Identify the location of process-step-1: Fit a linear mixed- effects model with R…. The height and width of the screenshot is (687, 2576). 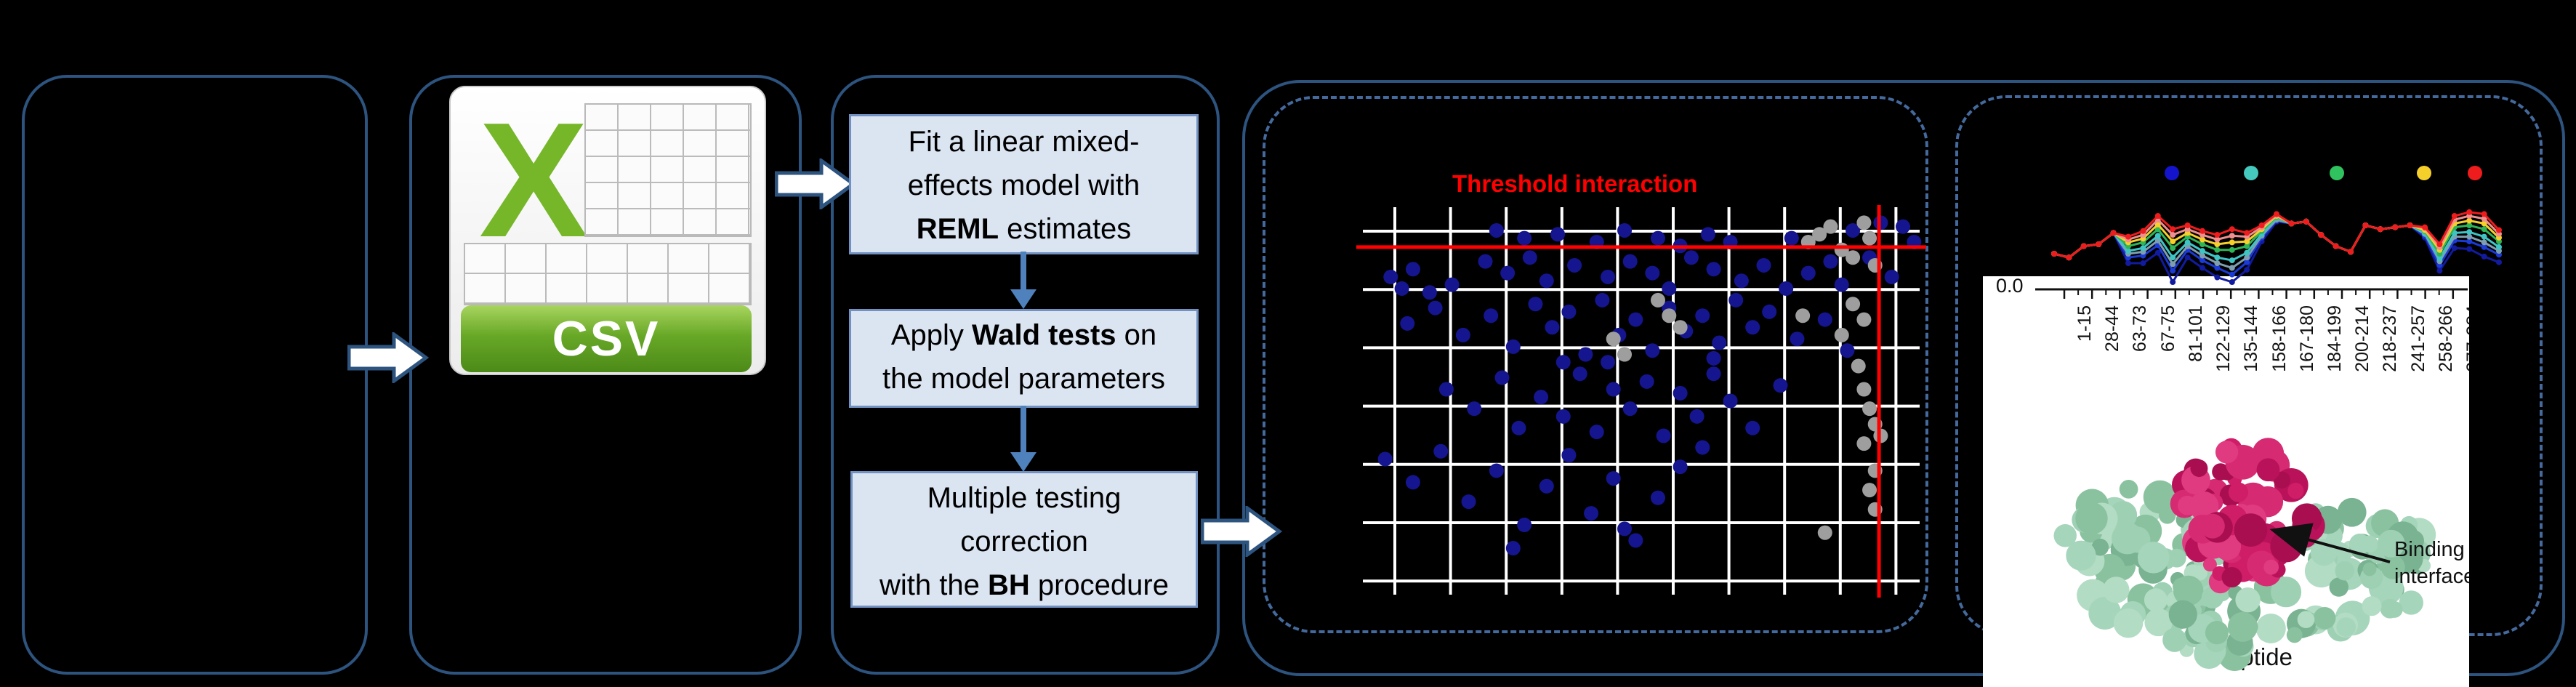
(1024, 184).